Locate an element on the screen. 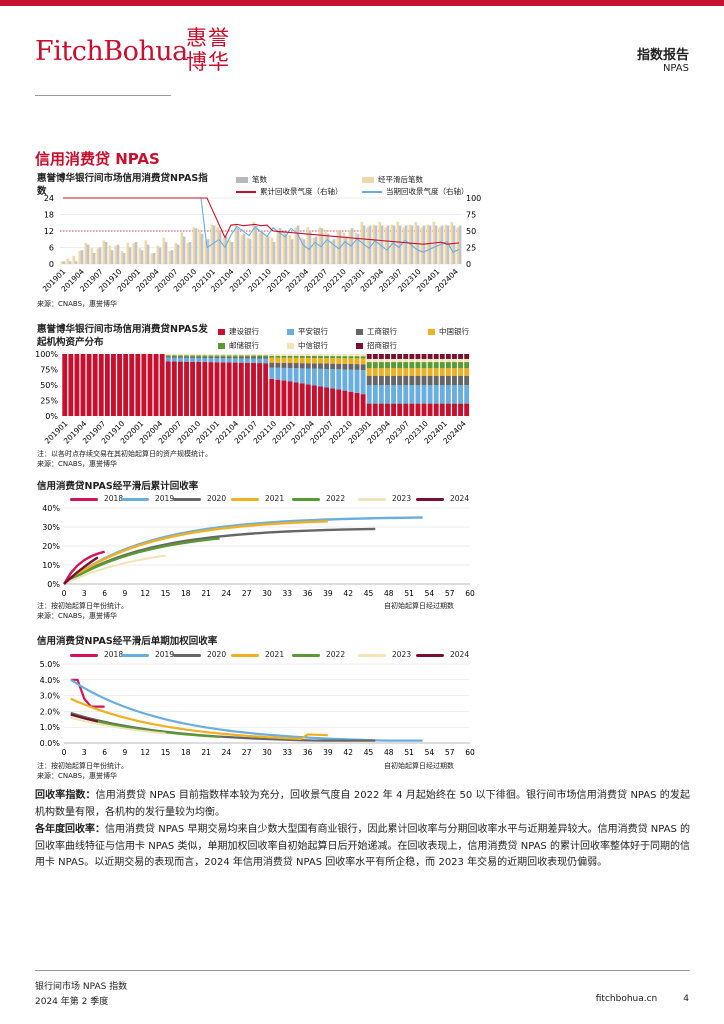  xtick: 0 is located at coordinates (64, 593).